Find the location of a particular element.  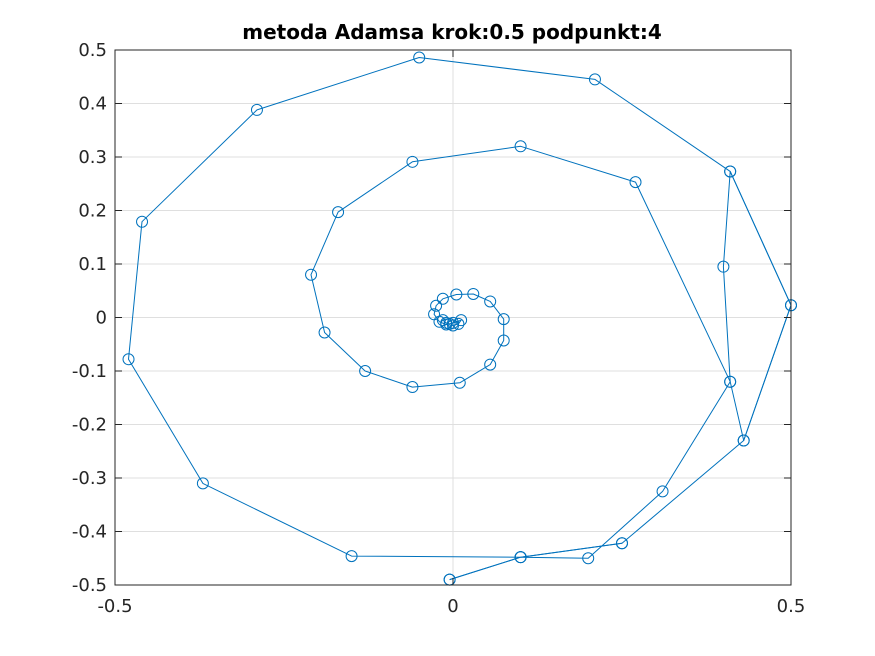

y-tick-label: -0.2 is located at coordinates (89, 425).